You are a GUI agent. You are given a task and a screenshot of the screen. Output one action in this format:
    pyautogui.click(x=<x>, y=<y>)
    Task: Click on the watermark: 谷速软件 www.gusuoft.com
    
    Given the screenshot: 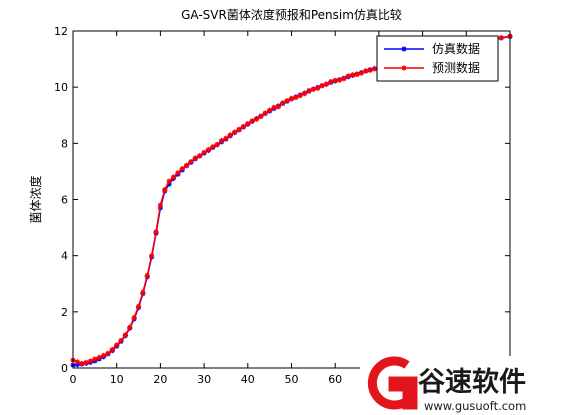 What is the action you would take?
    pyautogui.click(x=460, y=385)
    